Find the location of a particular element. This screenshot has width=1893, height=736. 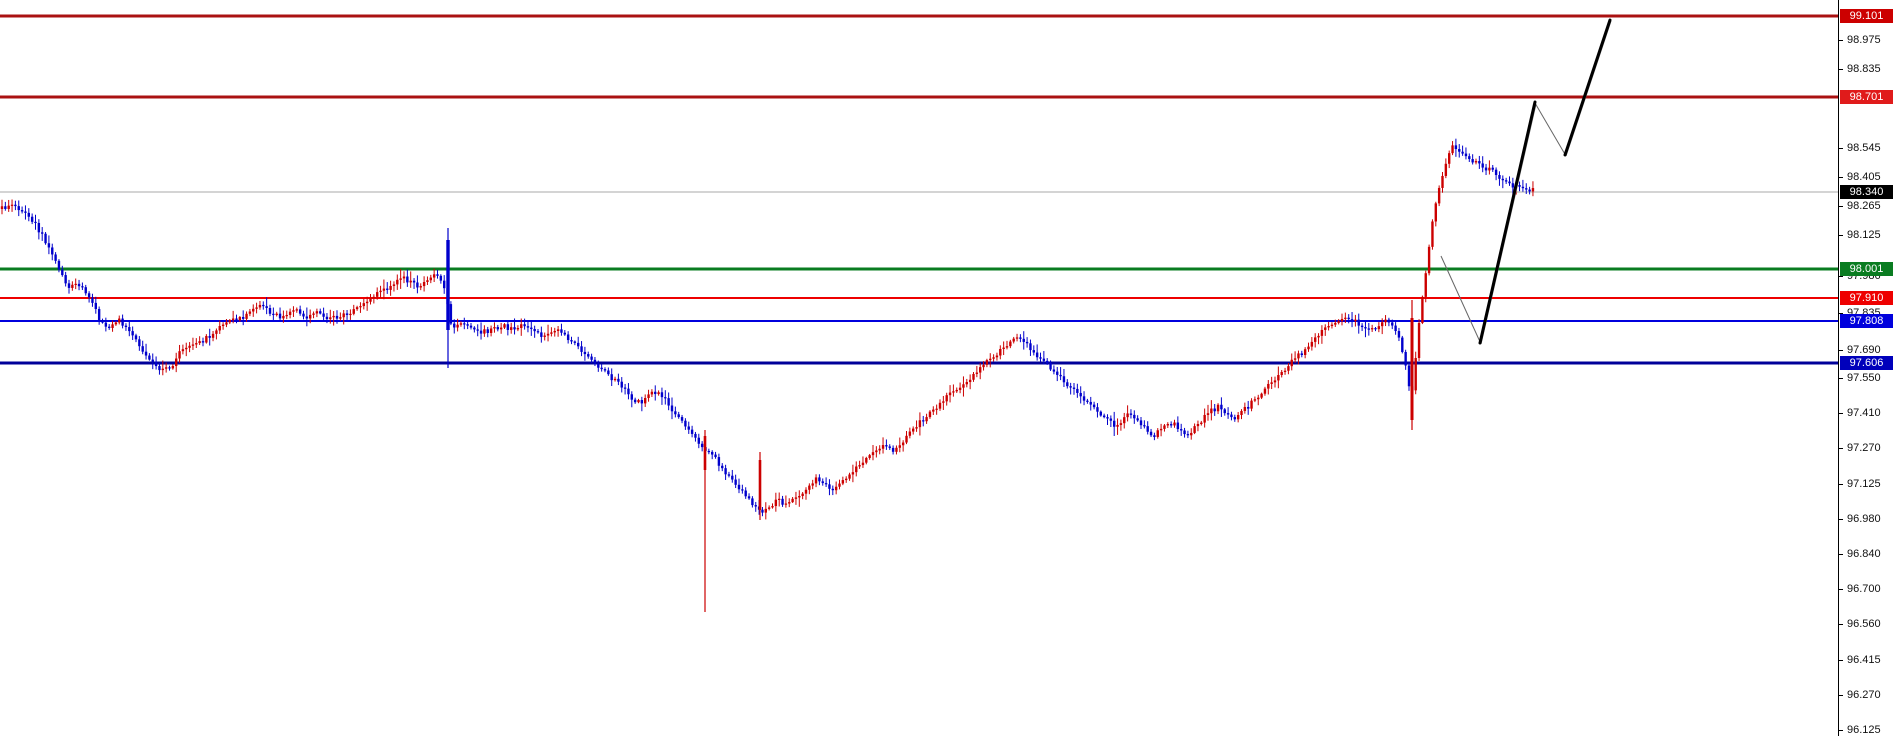

axis-tick-label: 98.405 is located at coordinates (1864, 177).